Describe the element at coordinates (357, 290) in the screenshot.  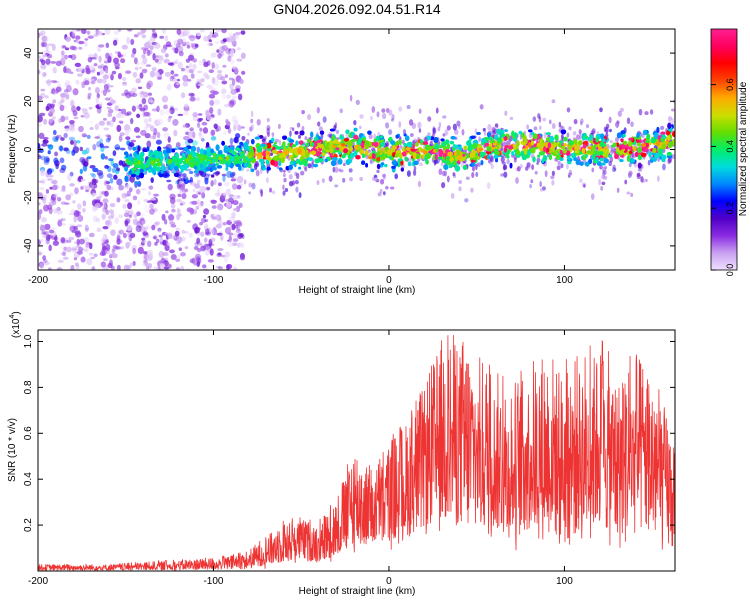
I see `spectrogram-xlabel: Height of straight line (km)` at that location.